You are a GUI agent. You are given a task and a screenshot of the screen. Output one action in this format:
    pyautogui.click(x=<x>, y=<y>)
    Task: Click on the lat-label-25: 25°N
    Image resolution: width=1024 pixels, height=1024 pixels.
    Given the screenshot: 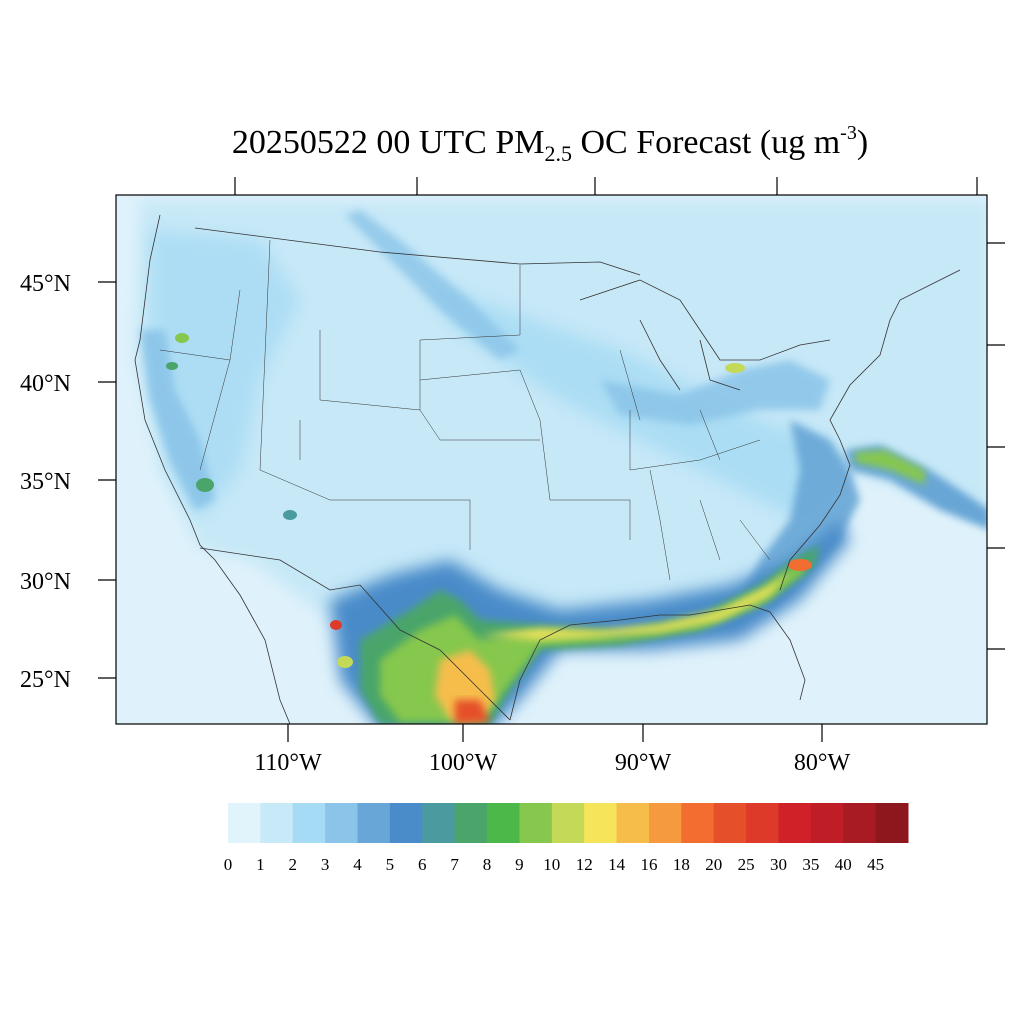 What is the action you would take?
    pyautogui.click(x=45, y=680)
    